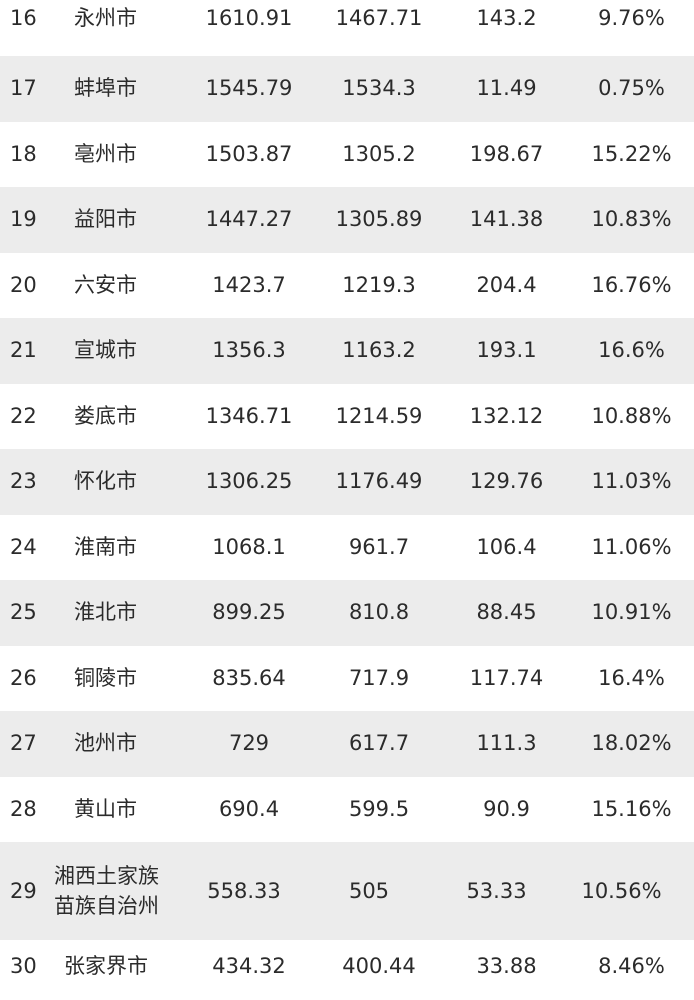  What do you see at coordinates (506, 808) in the screenshot?
I see `value3-cell: 90.9` at bounding box center [506, 808].